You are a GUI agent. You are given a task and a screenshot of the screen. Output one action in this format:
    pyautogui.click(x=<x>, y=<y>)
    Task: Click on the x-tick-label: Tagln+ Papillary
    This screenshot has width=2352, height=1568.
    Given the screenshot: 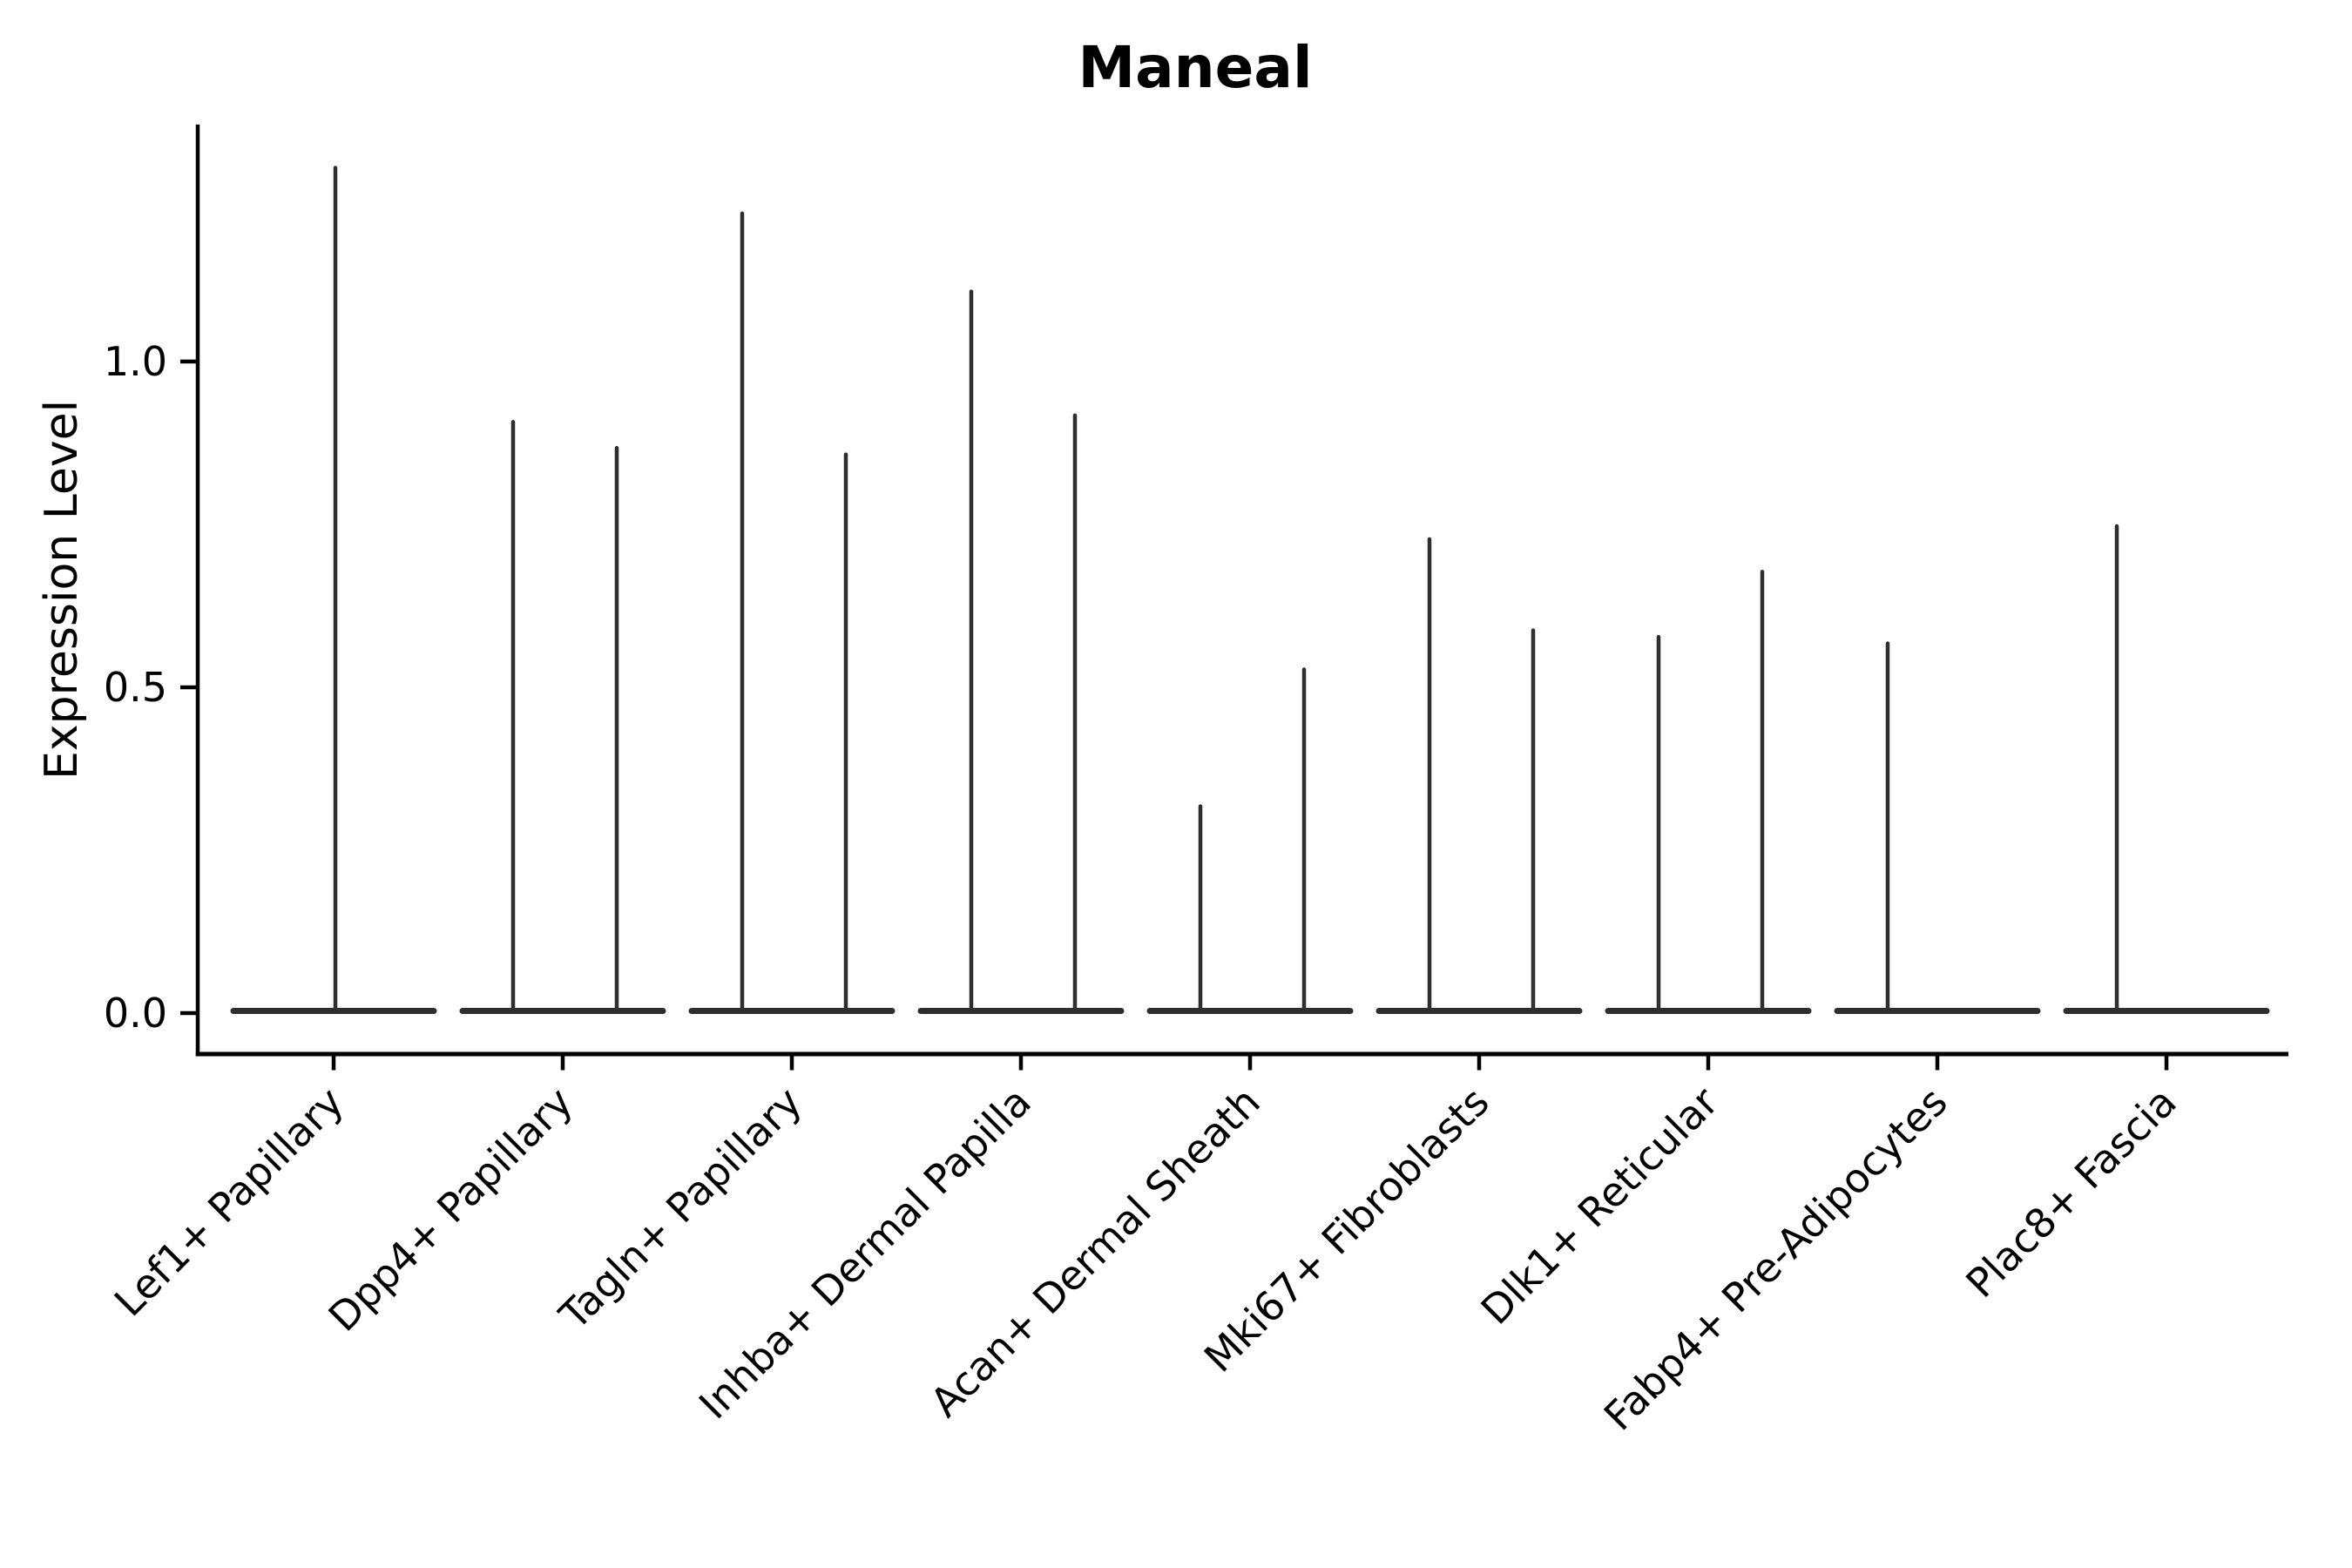 What is the action you would take?
    pyautogui.click(x=680, y=1209)
    